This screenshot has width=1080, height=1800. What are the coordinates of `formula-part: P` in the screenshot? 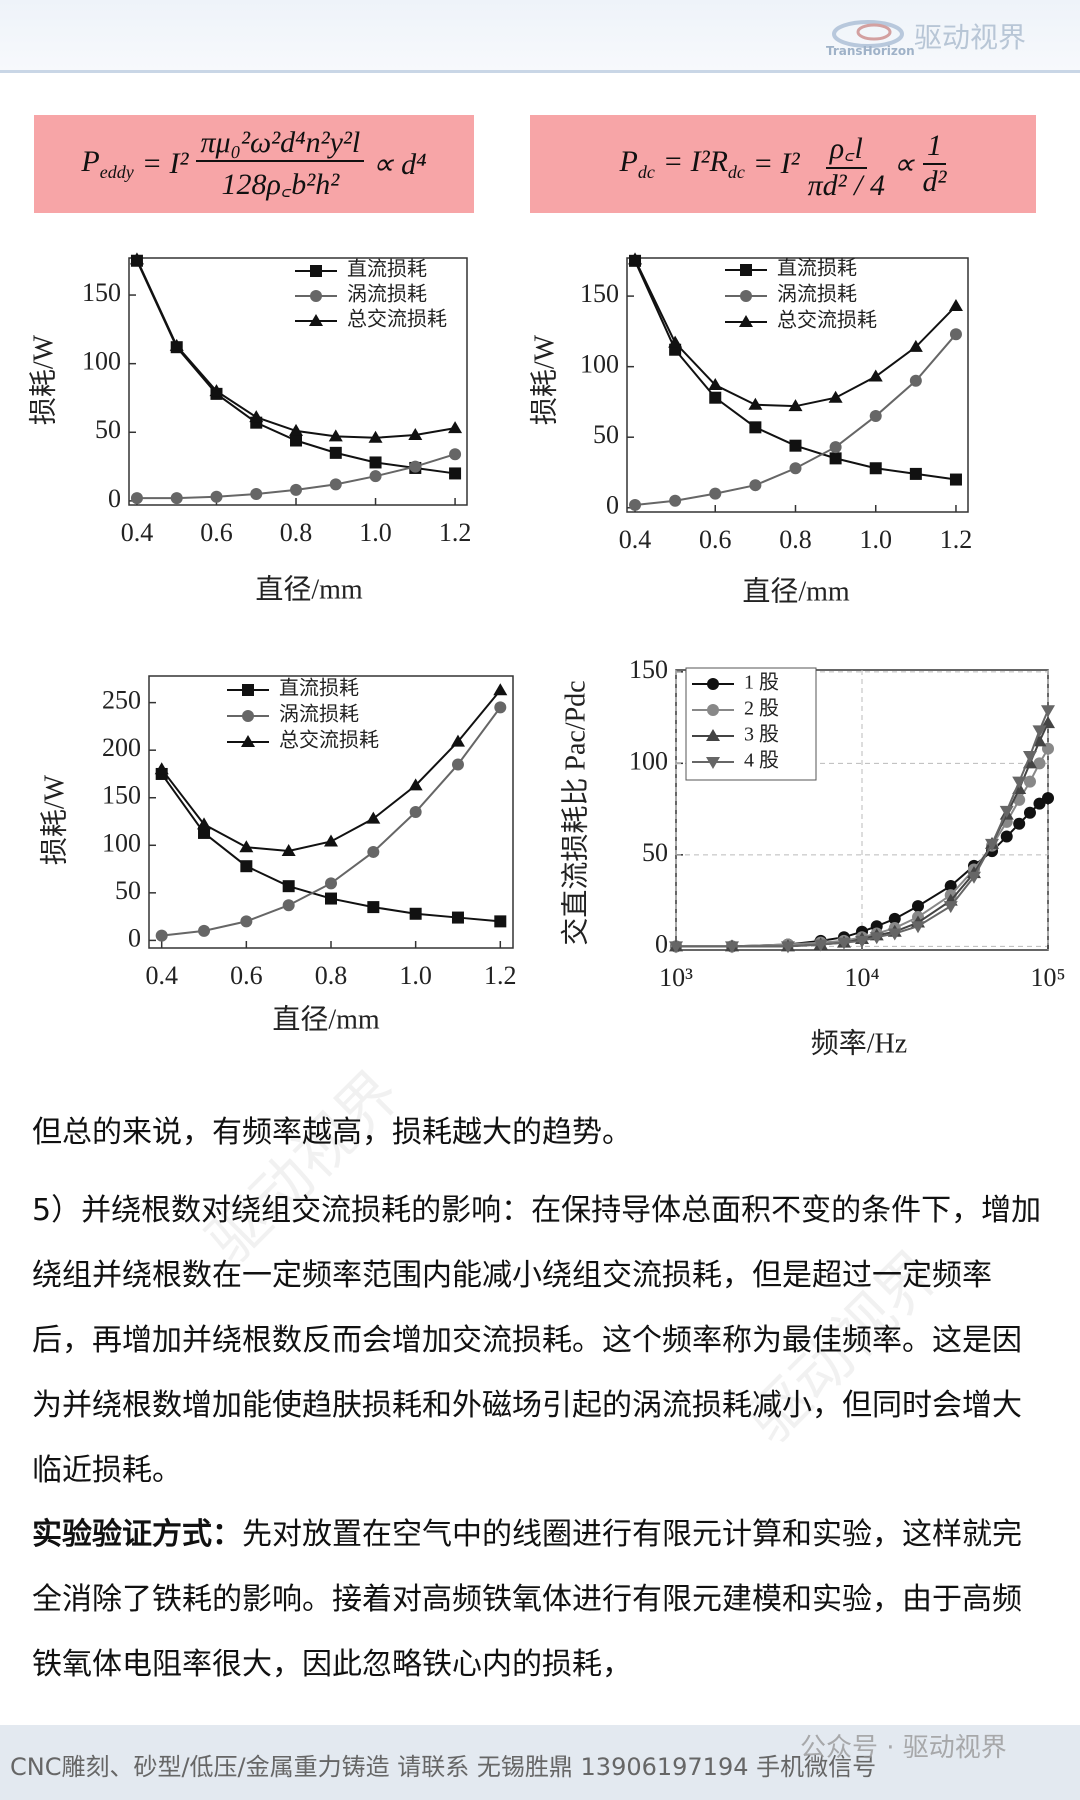 It's located at (90, 161).